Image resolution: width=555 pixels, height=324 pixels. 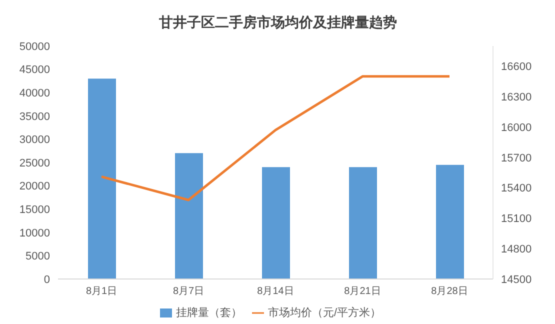 What do you see at coordinates (34, 70) in the screenshot?
I see `y-tick-label: 45000` at bounding box center [34, 70].